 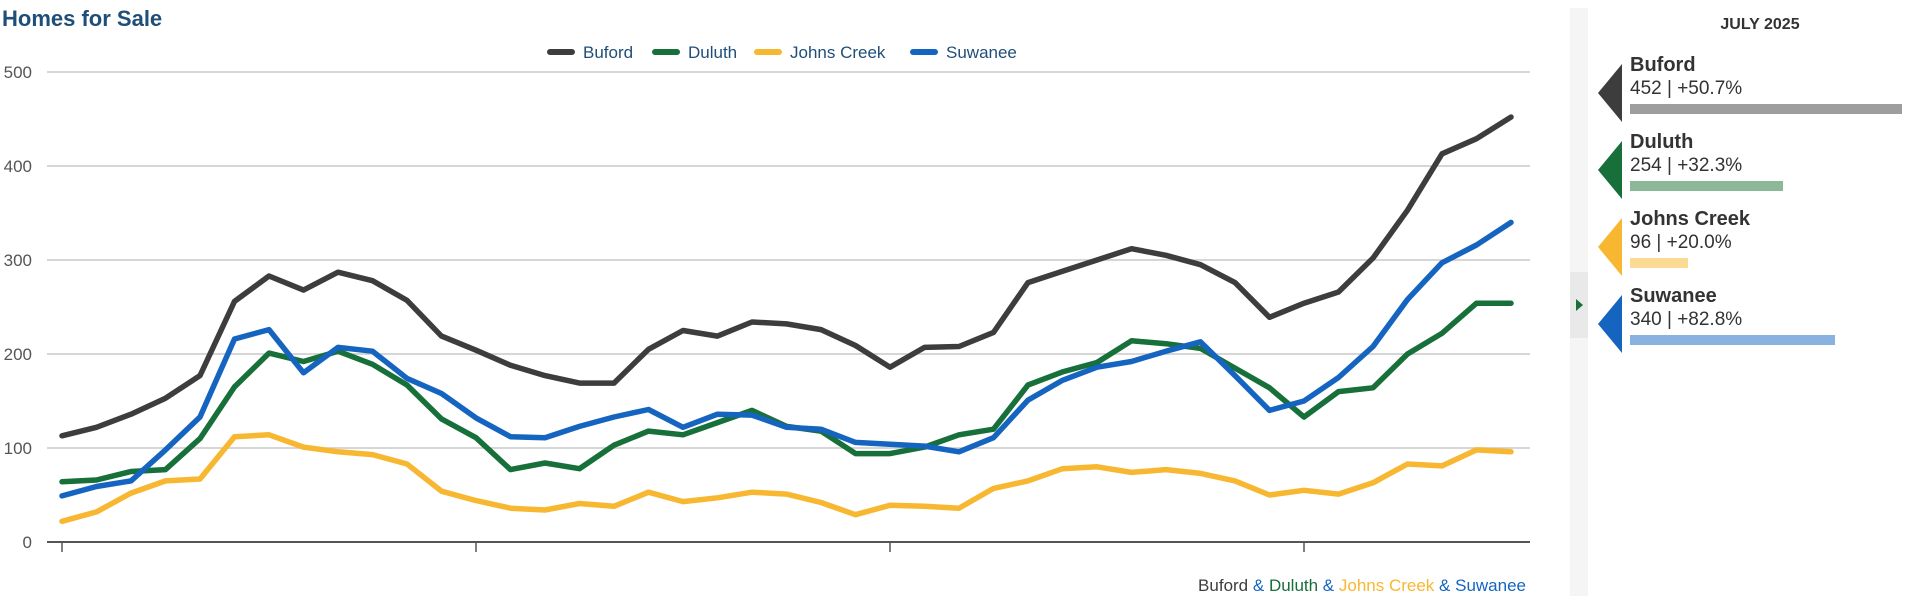 I want to click on footer-buford: Buford, so click(x=1223, y=585).